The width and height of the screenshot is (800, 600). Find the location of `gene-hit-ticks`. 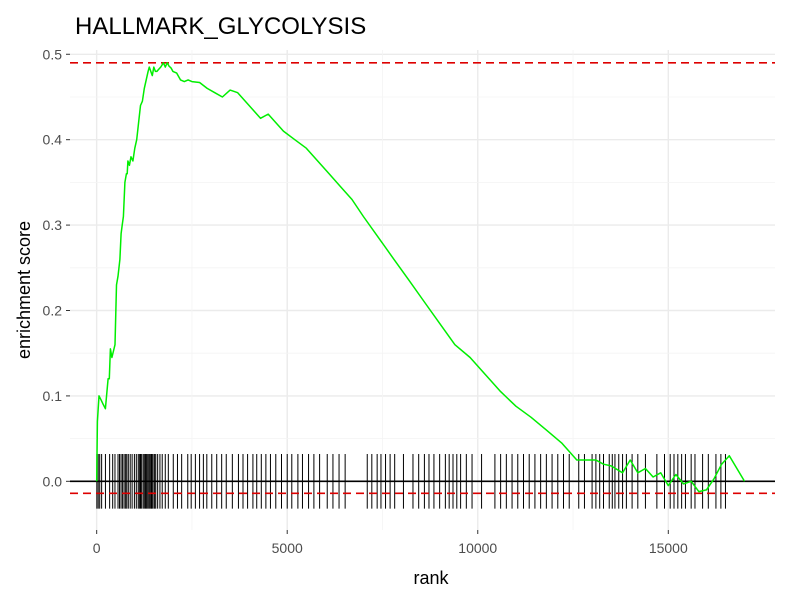

gene-hit-ticks is located at coordinates (411, 481).